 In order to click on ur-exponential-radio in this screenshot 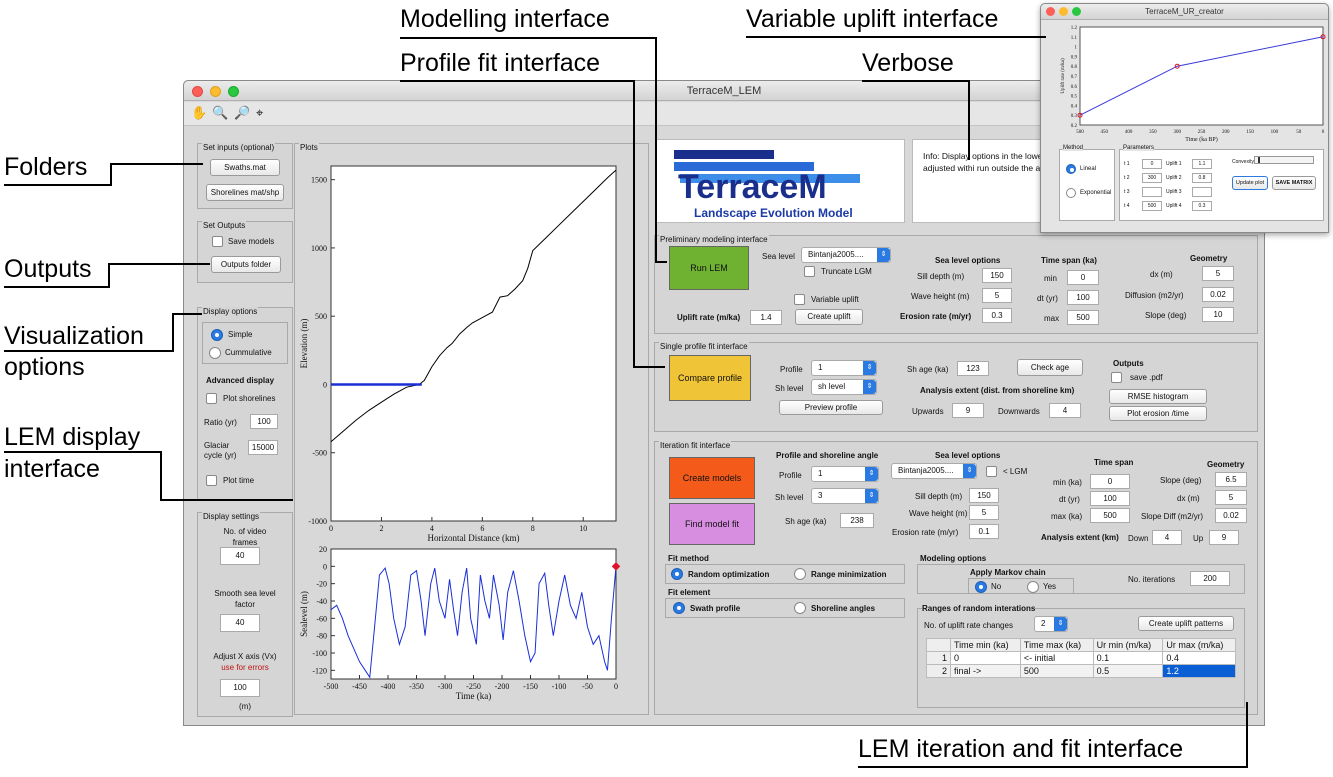, I will do `click(1071, 193)`.